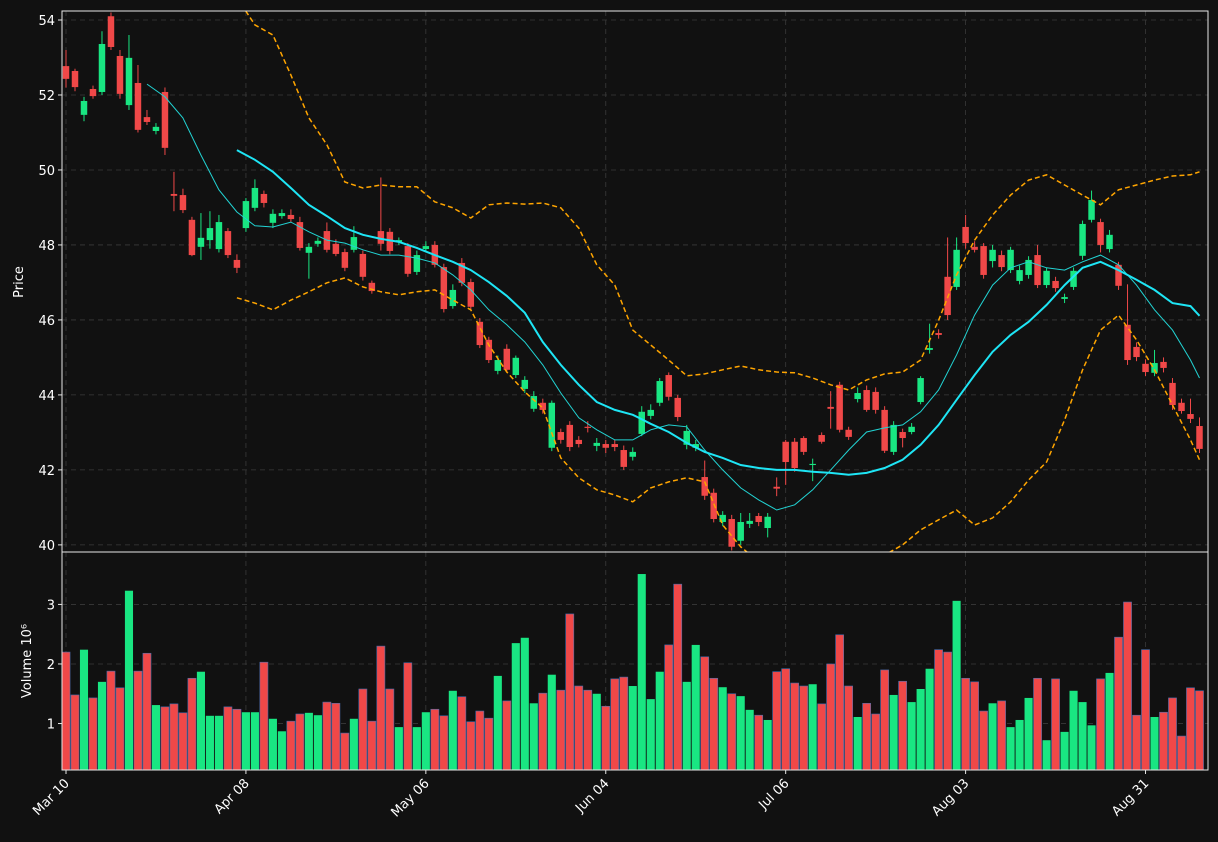 The image size is (1218, 842). I want to click on y-tick-label: 52, so click(46, 96).